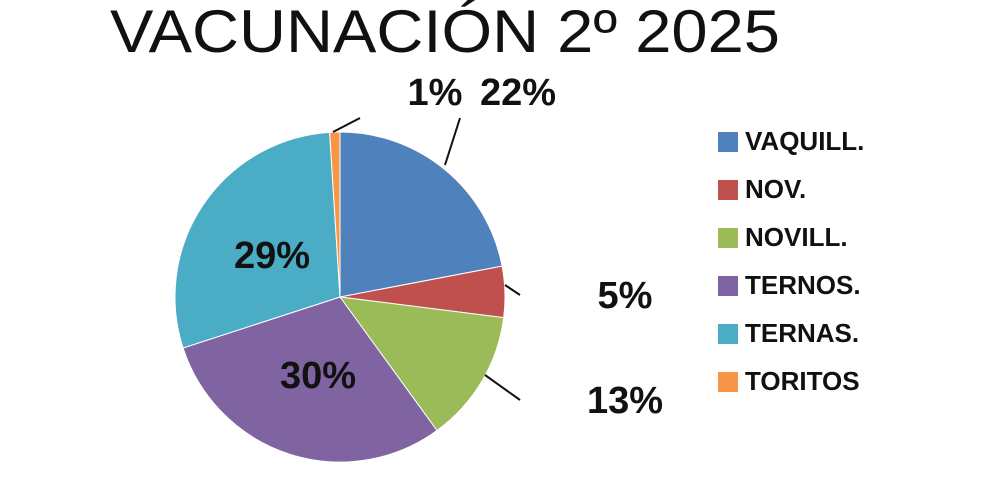  Describe the element at coordinates (804, 141) in the screenshot. I see `legend-label: VAQUILL.` at that location.